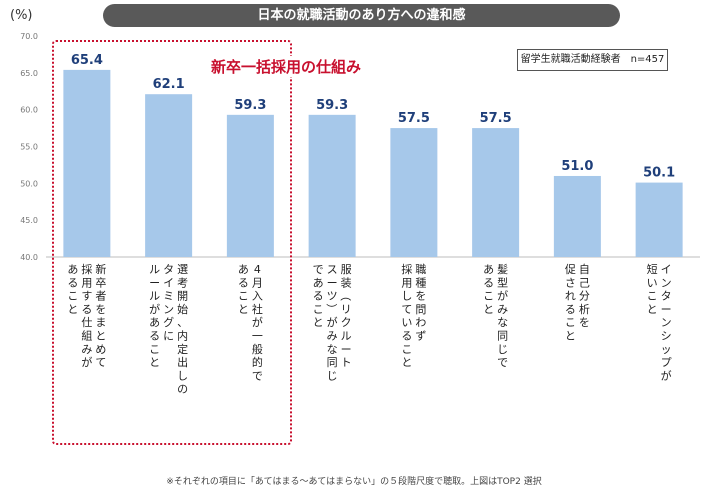 The height and width of the screenshot is (496, 708). Describe the element at coordinates (502, 269) in the screenshot. I see `category-label-char: 髪` at that location.